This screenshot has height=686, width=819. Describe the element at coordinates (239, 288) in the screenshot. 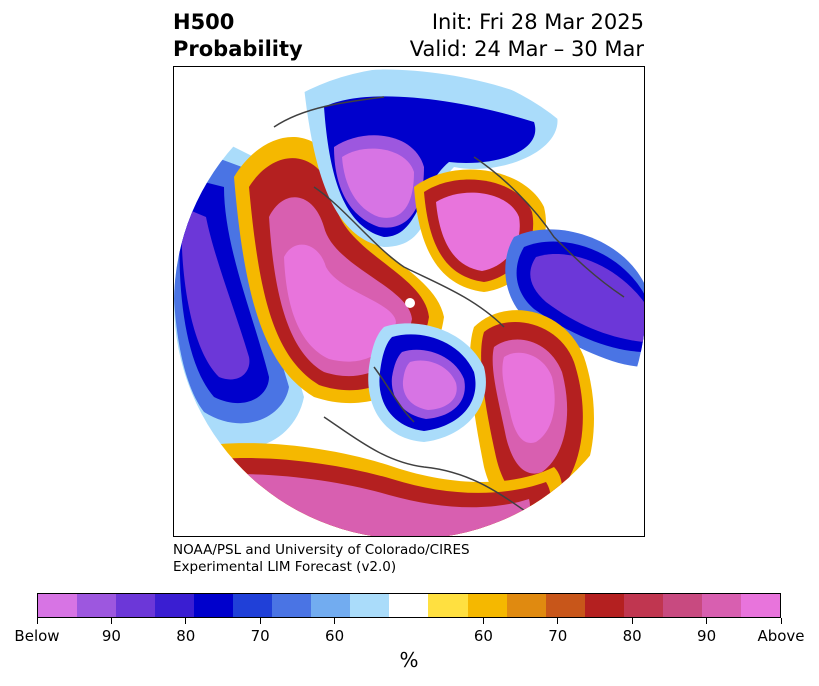

I see `below-anomaly-pacific` at that location.